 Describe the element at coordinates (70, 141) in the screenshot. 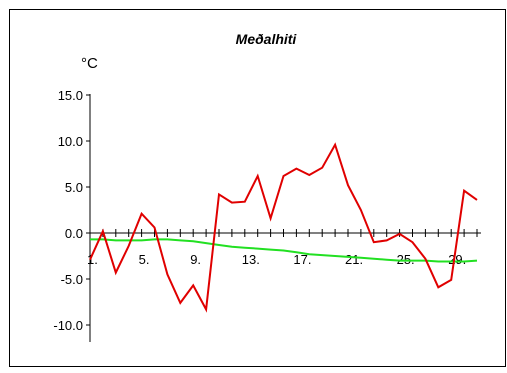

I see `y-tick-label: 10.0` at that location.